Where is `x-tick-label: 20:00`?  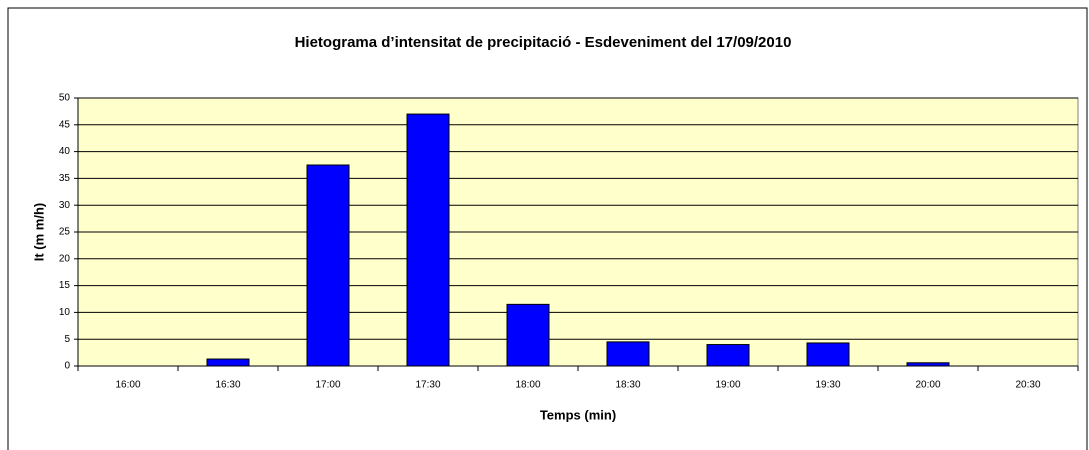
x-tick-label: 20:00 is located at coordinates (927, 385).